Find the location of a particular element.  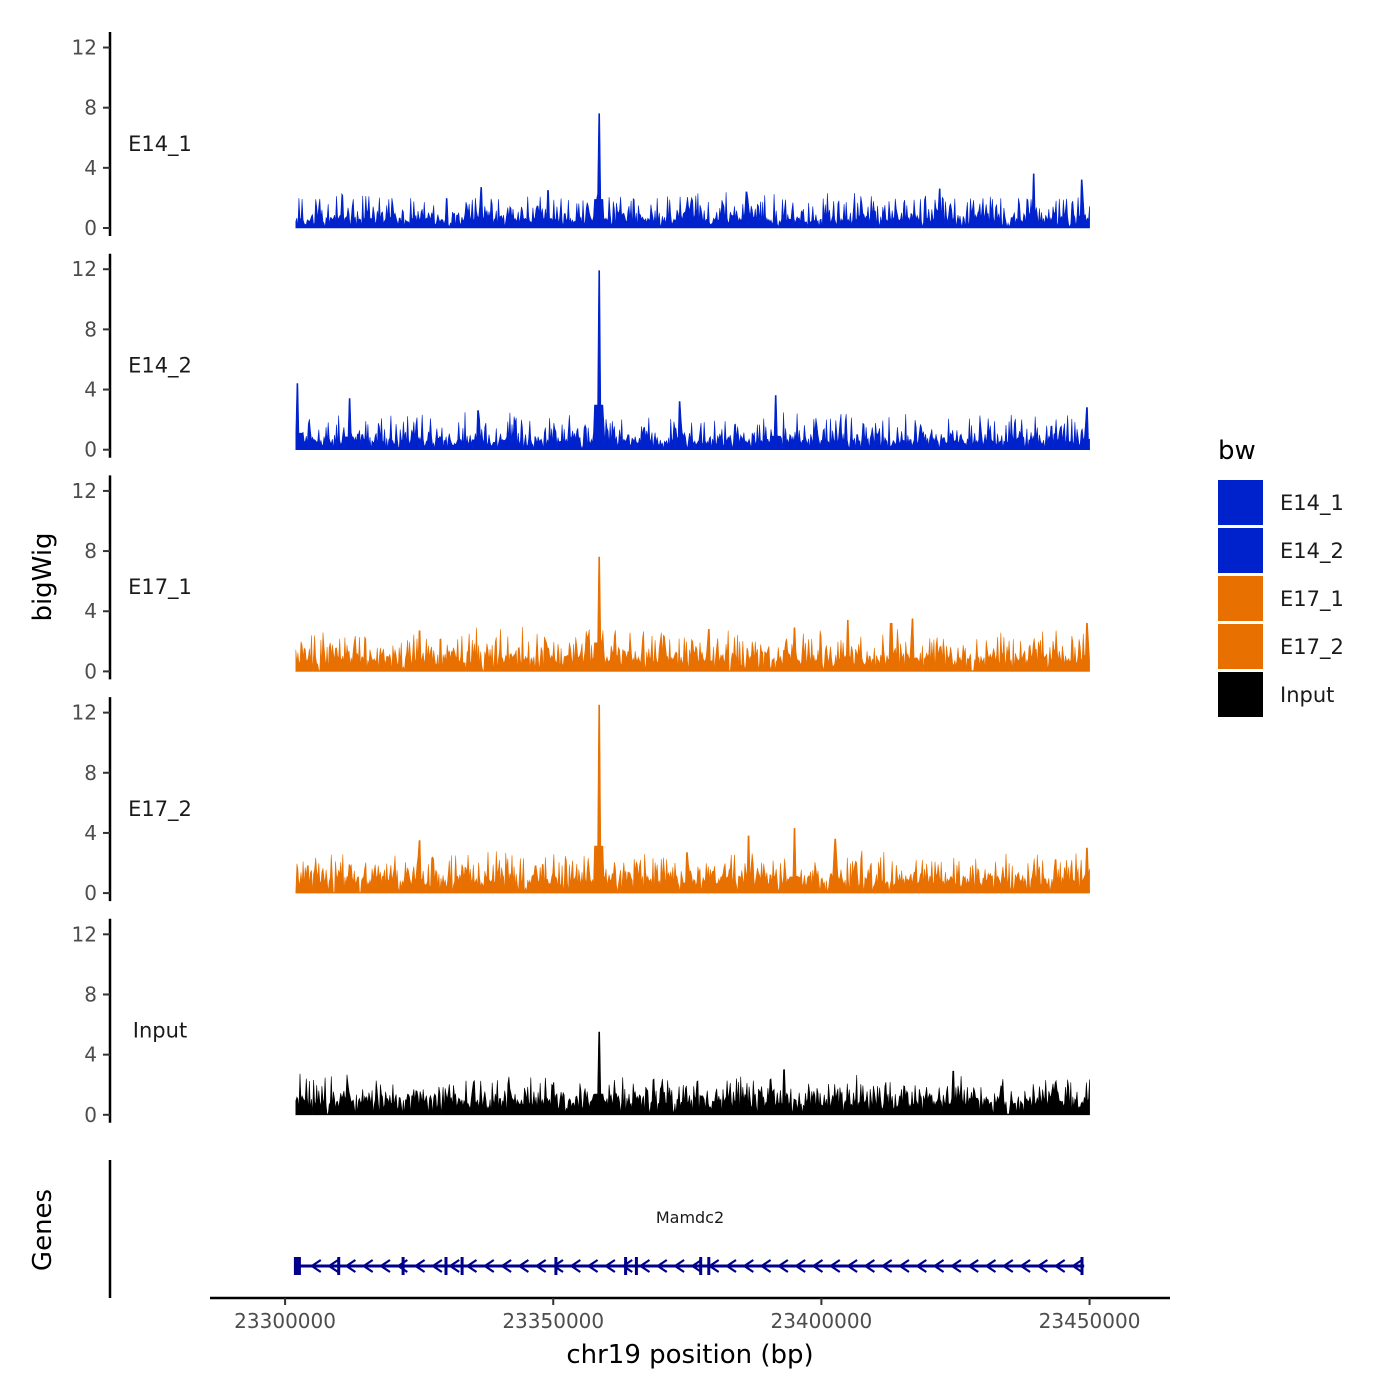

y-tick-label-E14_2-4: 4 is located at coordinates (90, 390).